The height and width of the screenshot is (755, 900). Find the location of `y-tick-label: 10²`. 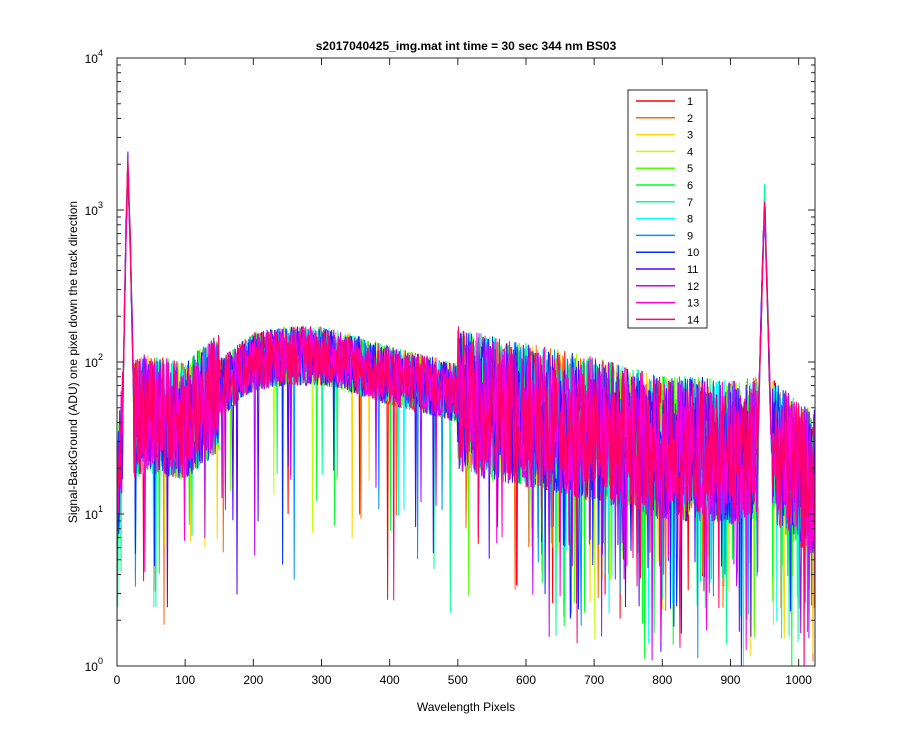

y-tick-label: 10² is located at coordinates (94, 361).